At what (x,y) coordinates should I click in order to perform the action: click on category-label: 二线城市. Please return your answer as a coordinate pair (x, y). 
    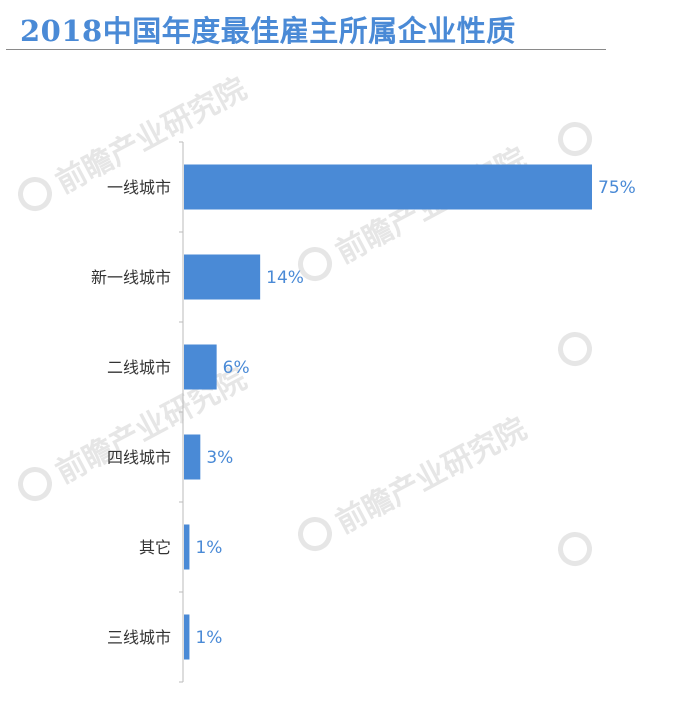
    Looking at the image, I should click on (139, 367).